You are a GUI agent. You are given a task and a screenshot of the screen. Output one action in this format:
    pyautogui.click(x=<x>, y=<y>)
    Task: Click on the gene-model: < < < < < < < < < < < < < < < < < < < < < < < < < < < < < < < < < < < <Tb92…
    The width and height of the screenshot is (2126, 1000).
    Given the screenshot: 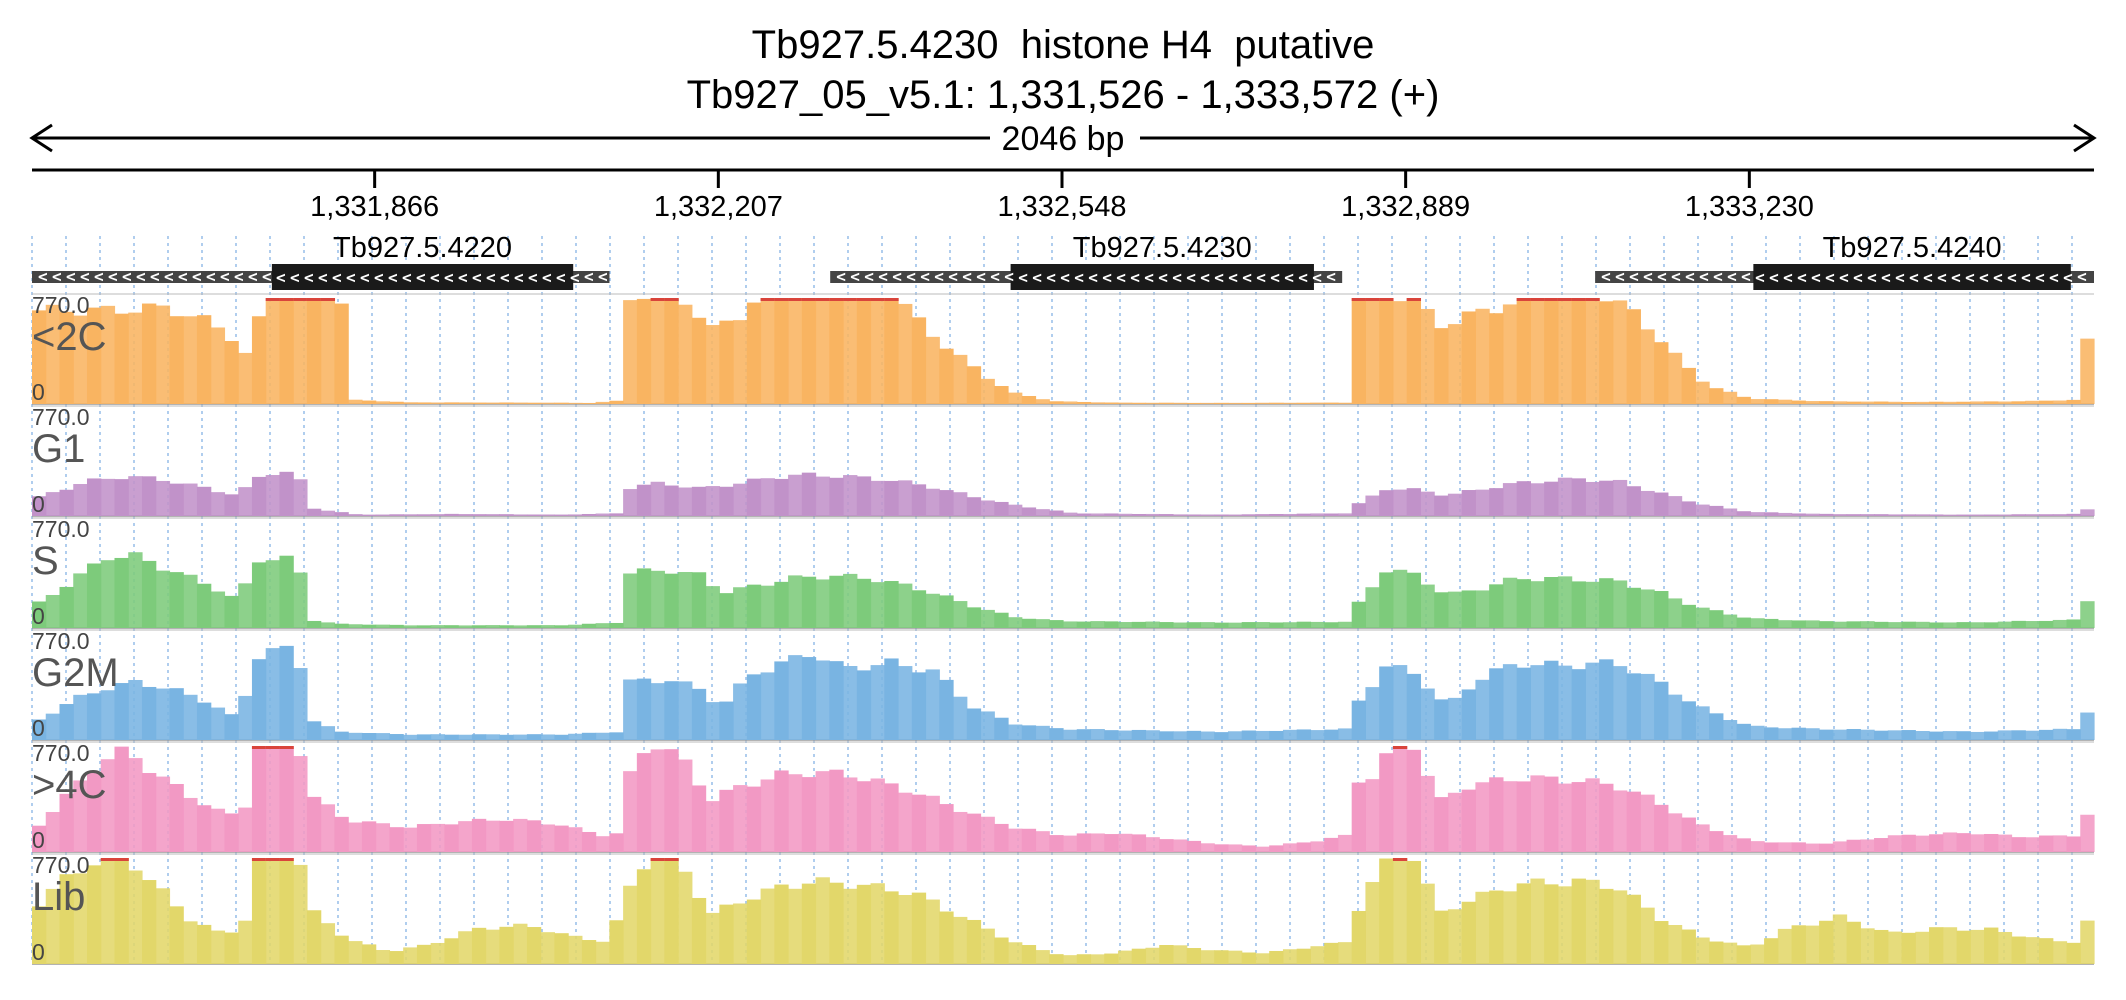 What is the action you would take?
    pyautogui.click(x=1086, y=261)
    